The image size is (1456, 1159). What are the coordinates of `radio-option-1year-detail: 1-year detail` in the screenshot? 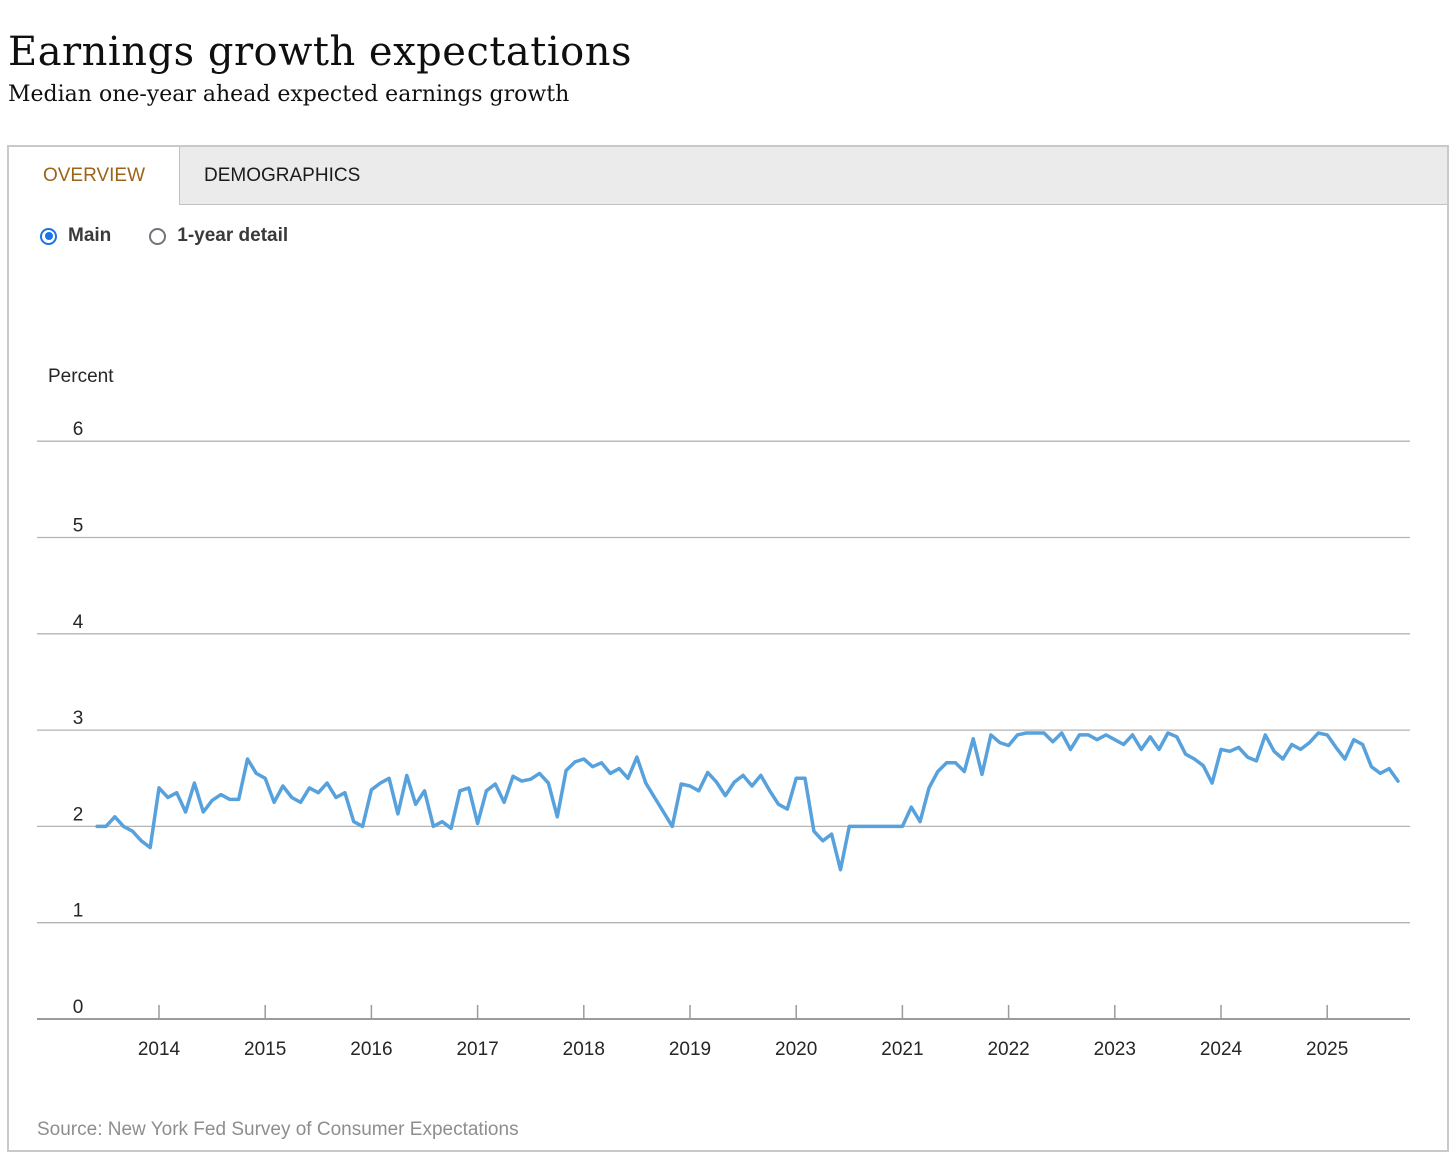 It's located at (218, 236).